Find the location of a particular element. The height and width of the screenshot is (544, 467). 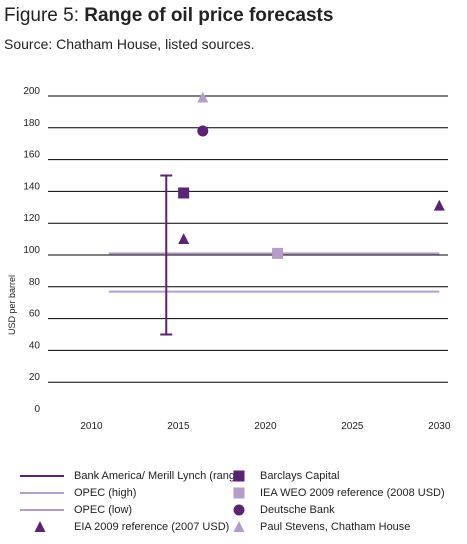

figure-title: Figure 5: Range of oil price forecasts is located at coordinates (168, 16).